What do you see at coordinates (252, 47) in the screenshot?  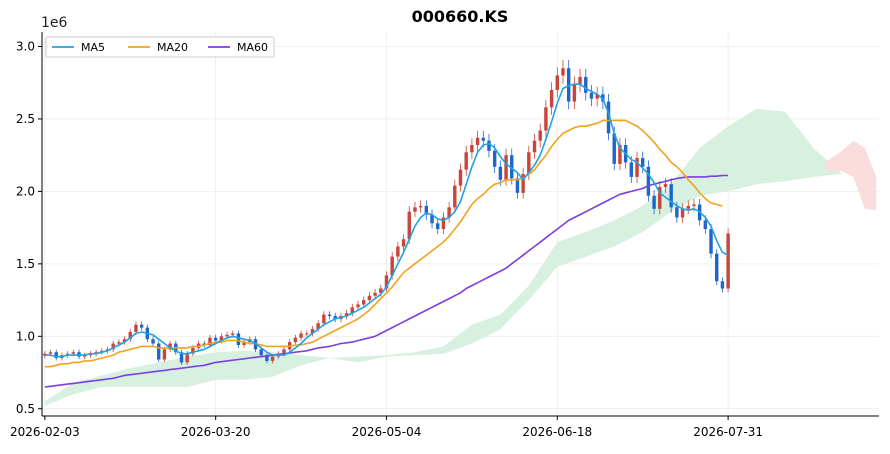 I see `legend-label-ma60: MA60` at bounding box center [252, 47].